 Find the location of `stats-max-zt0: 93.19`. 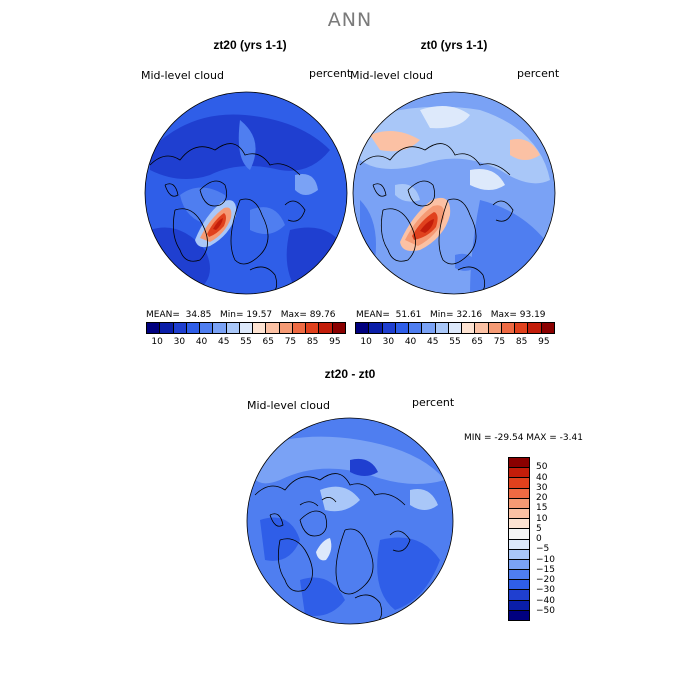

stats-max-zt0: 93.19 is located at coordinates (532, 315).